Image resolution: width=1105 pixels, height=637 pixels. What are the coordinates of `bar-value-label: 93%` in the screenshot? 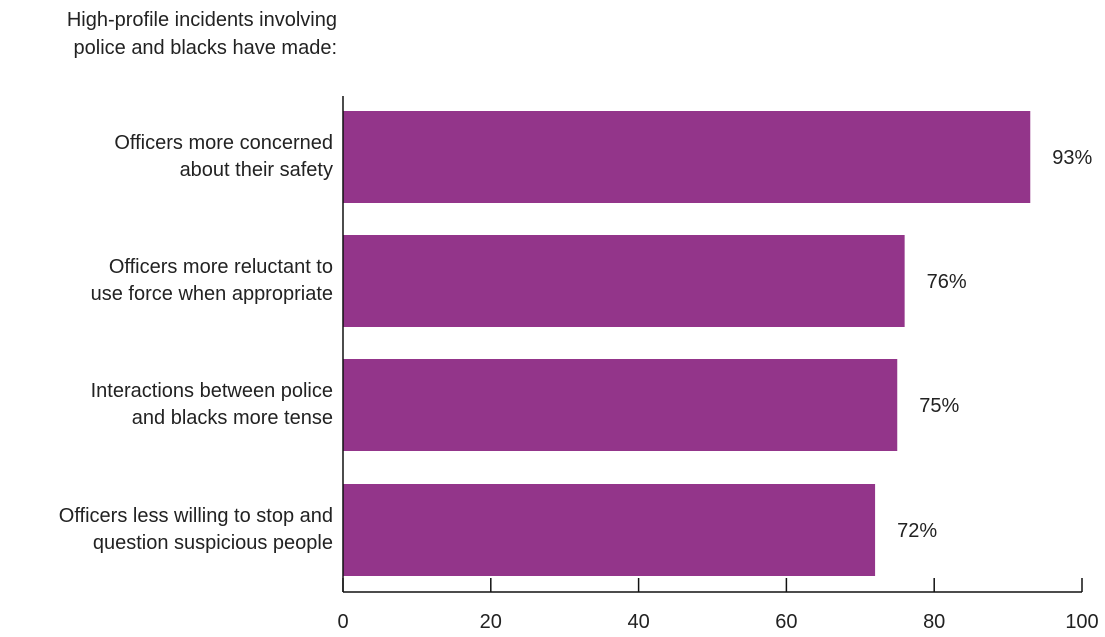 It's located at (1072, 158).